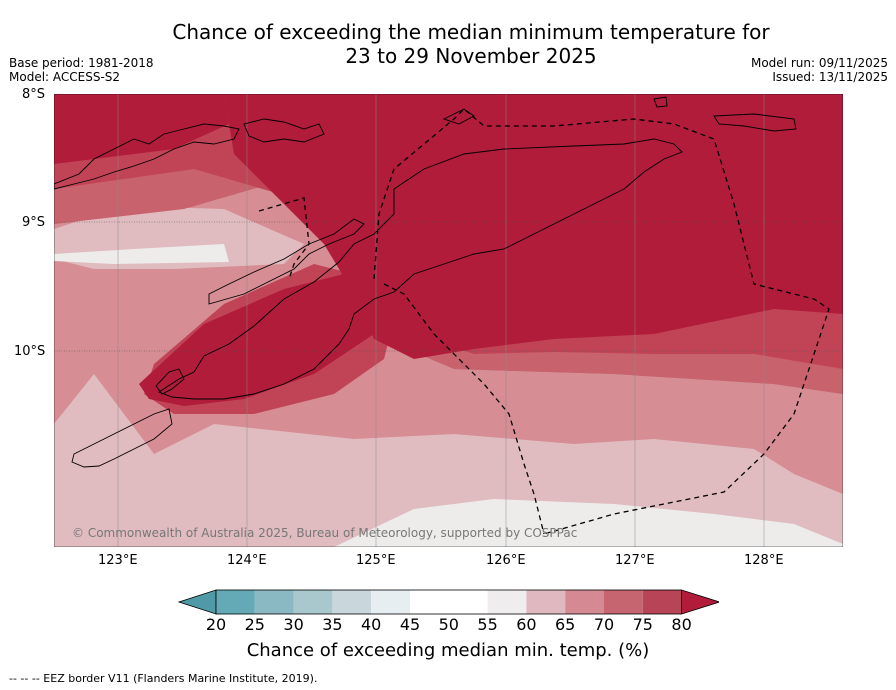  What do you see at coordinates (635, 560) in the screenshot?
I see `lon-tick-127e: 127°E` at bounding box center [635, 560].